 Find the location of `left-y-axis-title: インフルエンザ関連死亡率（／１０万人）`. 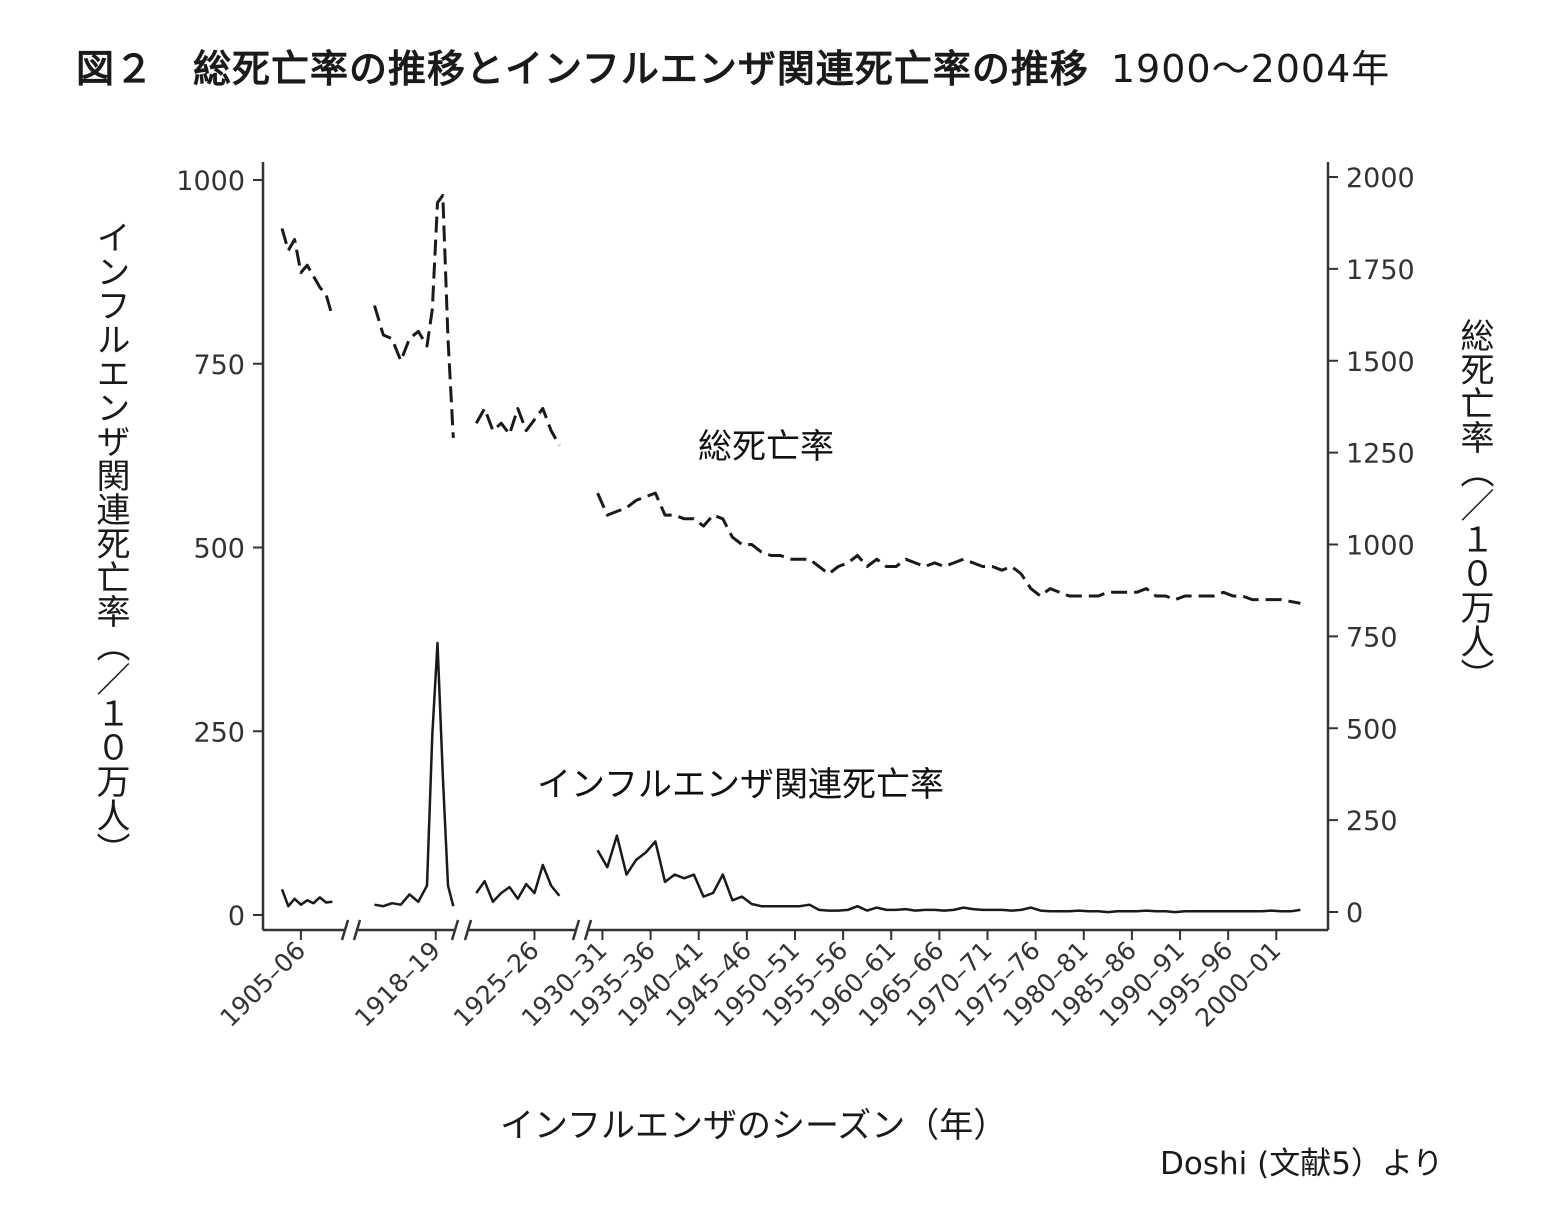

left-y-axis-title: インフルエンザ関連死亡率（／１０万人） is located at coordinates (110, 543).